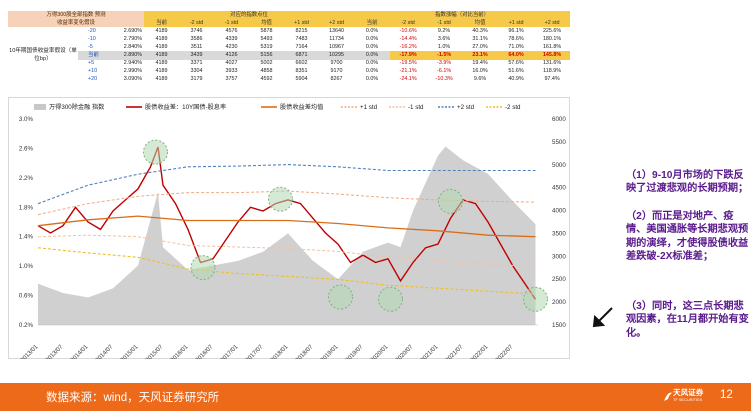 This screenshot has width=751, height=411. Describe the element at coordinates (516, 23) in the screenshot. I see `table-col-header: +1 std` at that location.